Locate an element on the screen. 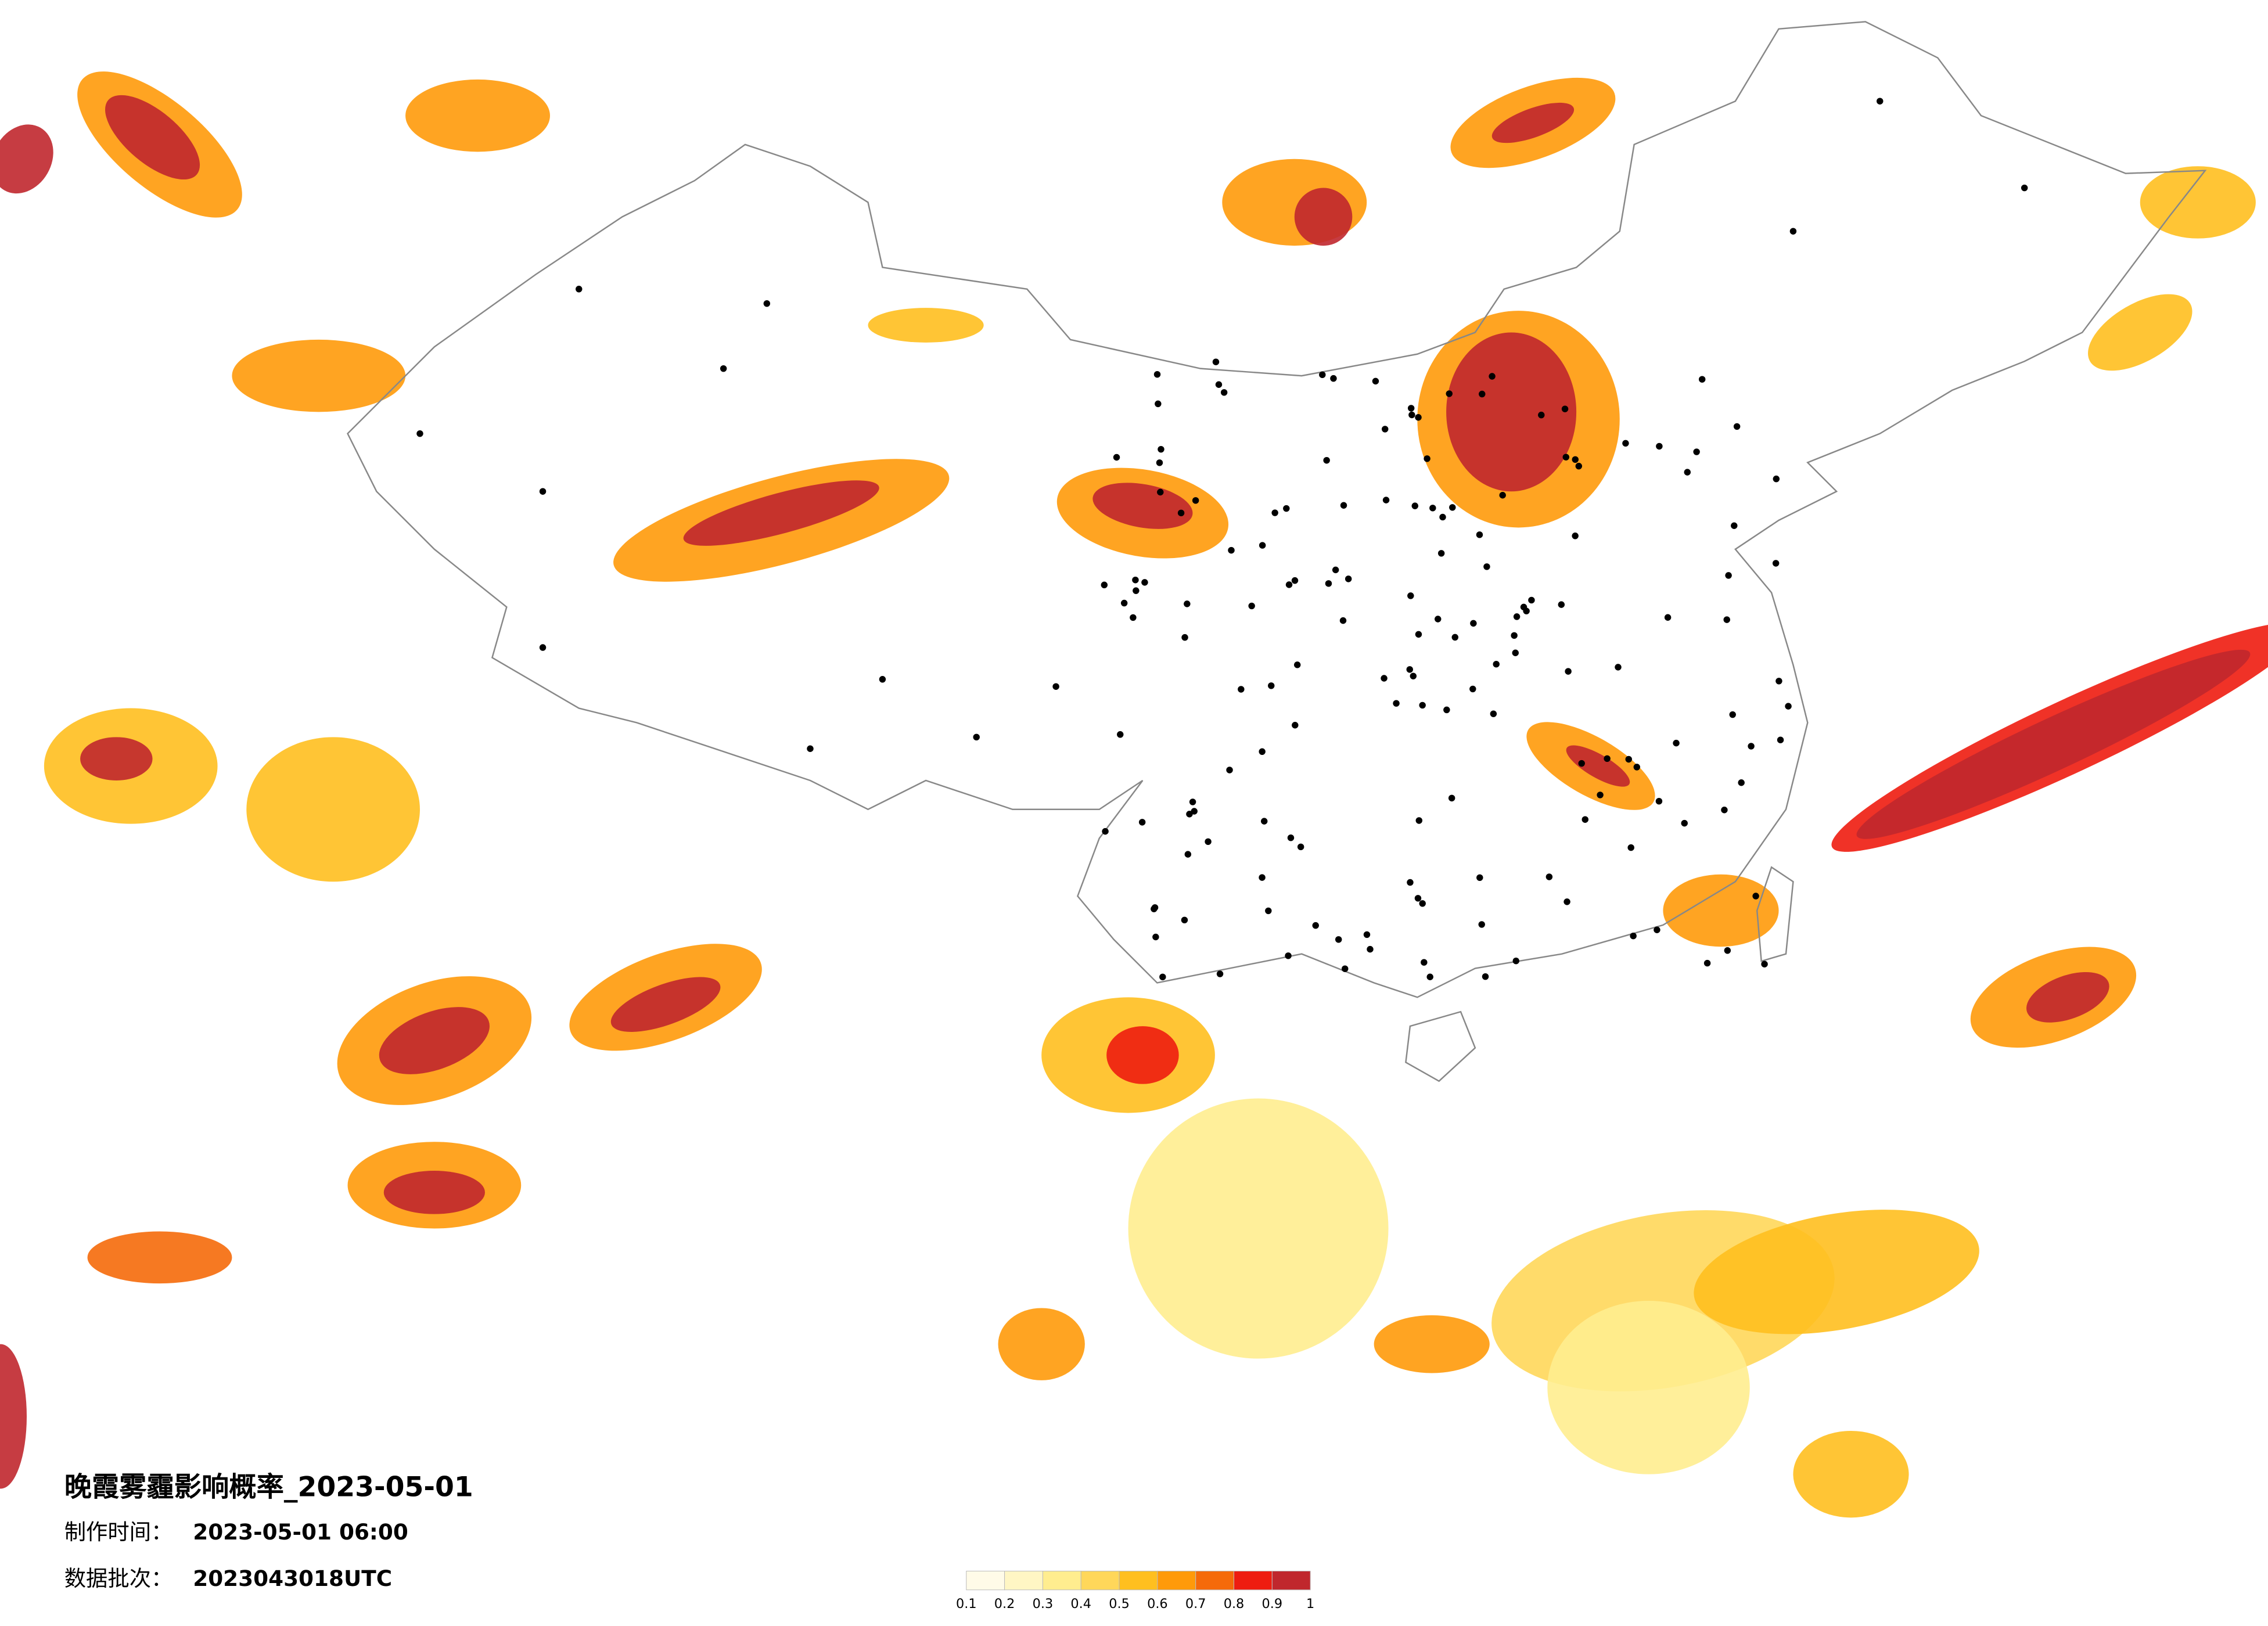  hainan-outline is located at coordinates (1440, 1046).